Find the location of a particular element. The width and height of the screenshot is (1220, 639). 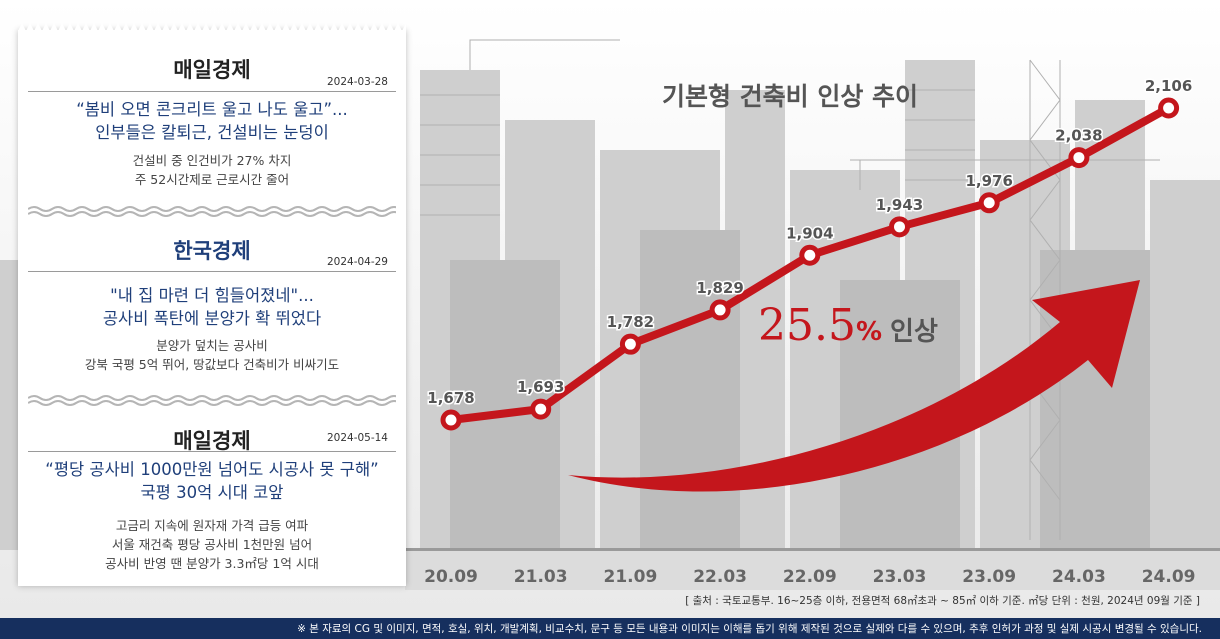

svg-text:25.5%인상: 25.5% 인상 is located at coordinates (848, 325).